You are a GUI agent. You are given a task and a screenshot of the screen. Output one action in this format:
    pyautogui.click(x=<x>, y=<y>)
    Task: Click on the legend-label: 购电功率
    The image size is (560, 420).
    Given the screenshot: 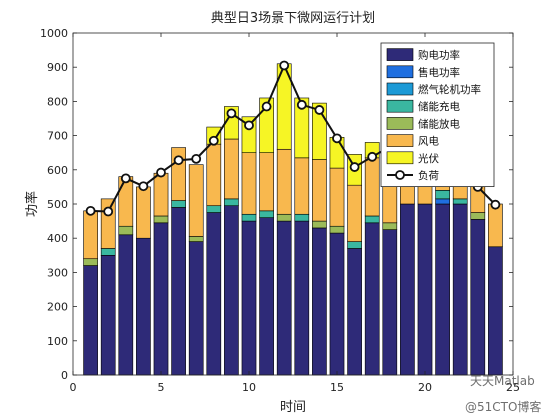 What is the action you would take?
    pyautogui.click(x=439, y=55)
    